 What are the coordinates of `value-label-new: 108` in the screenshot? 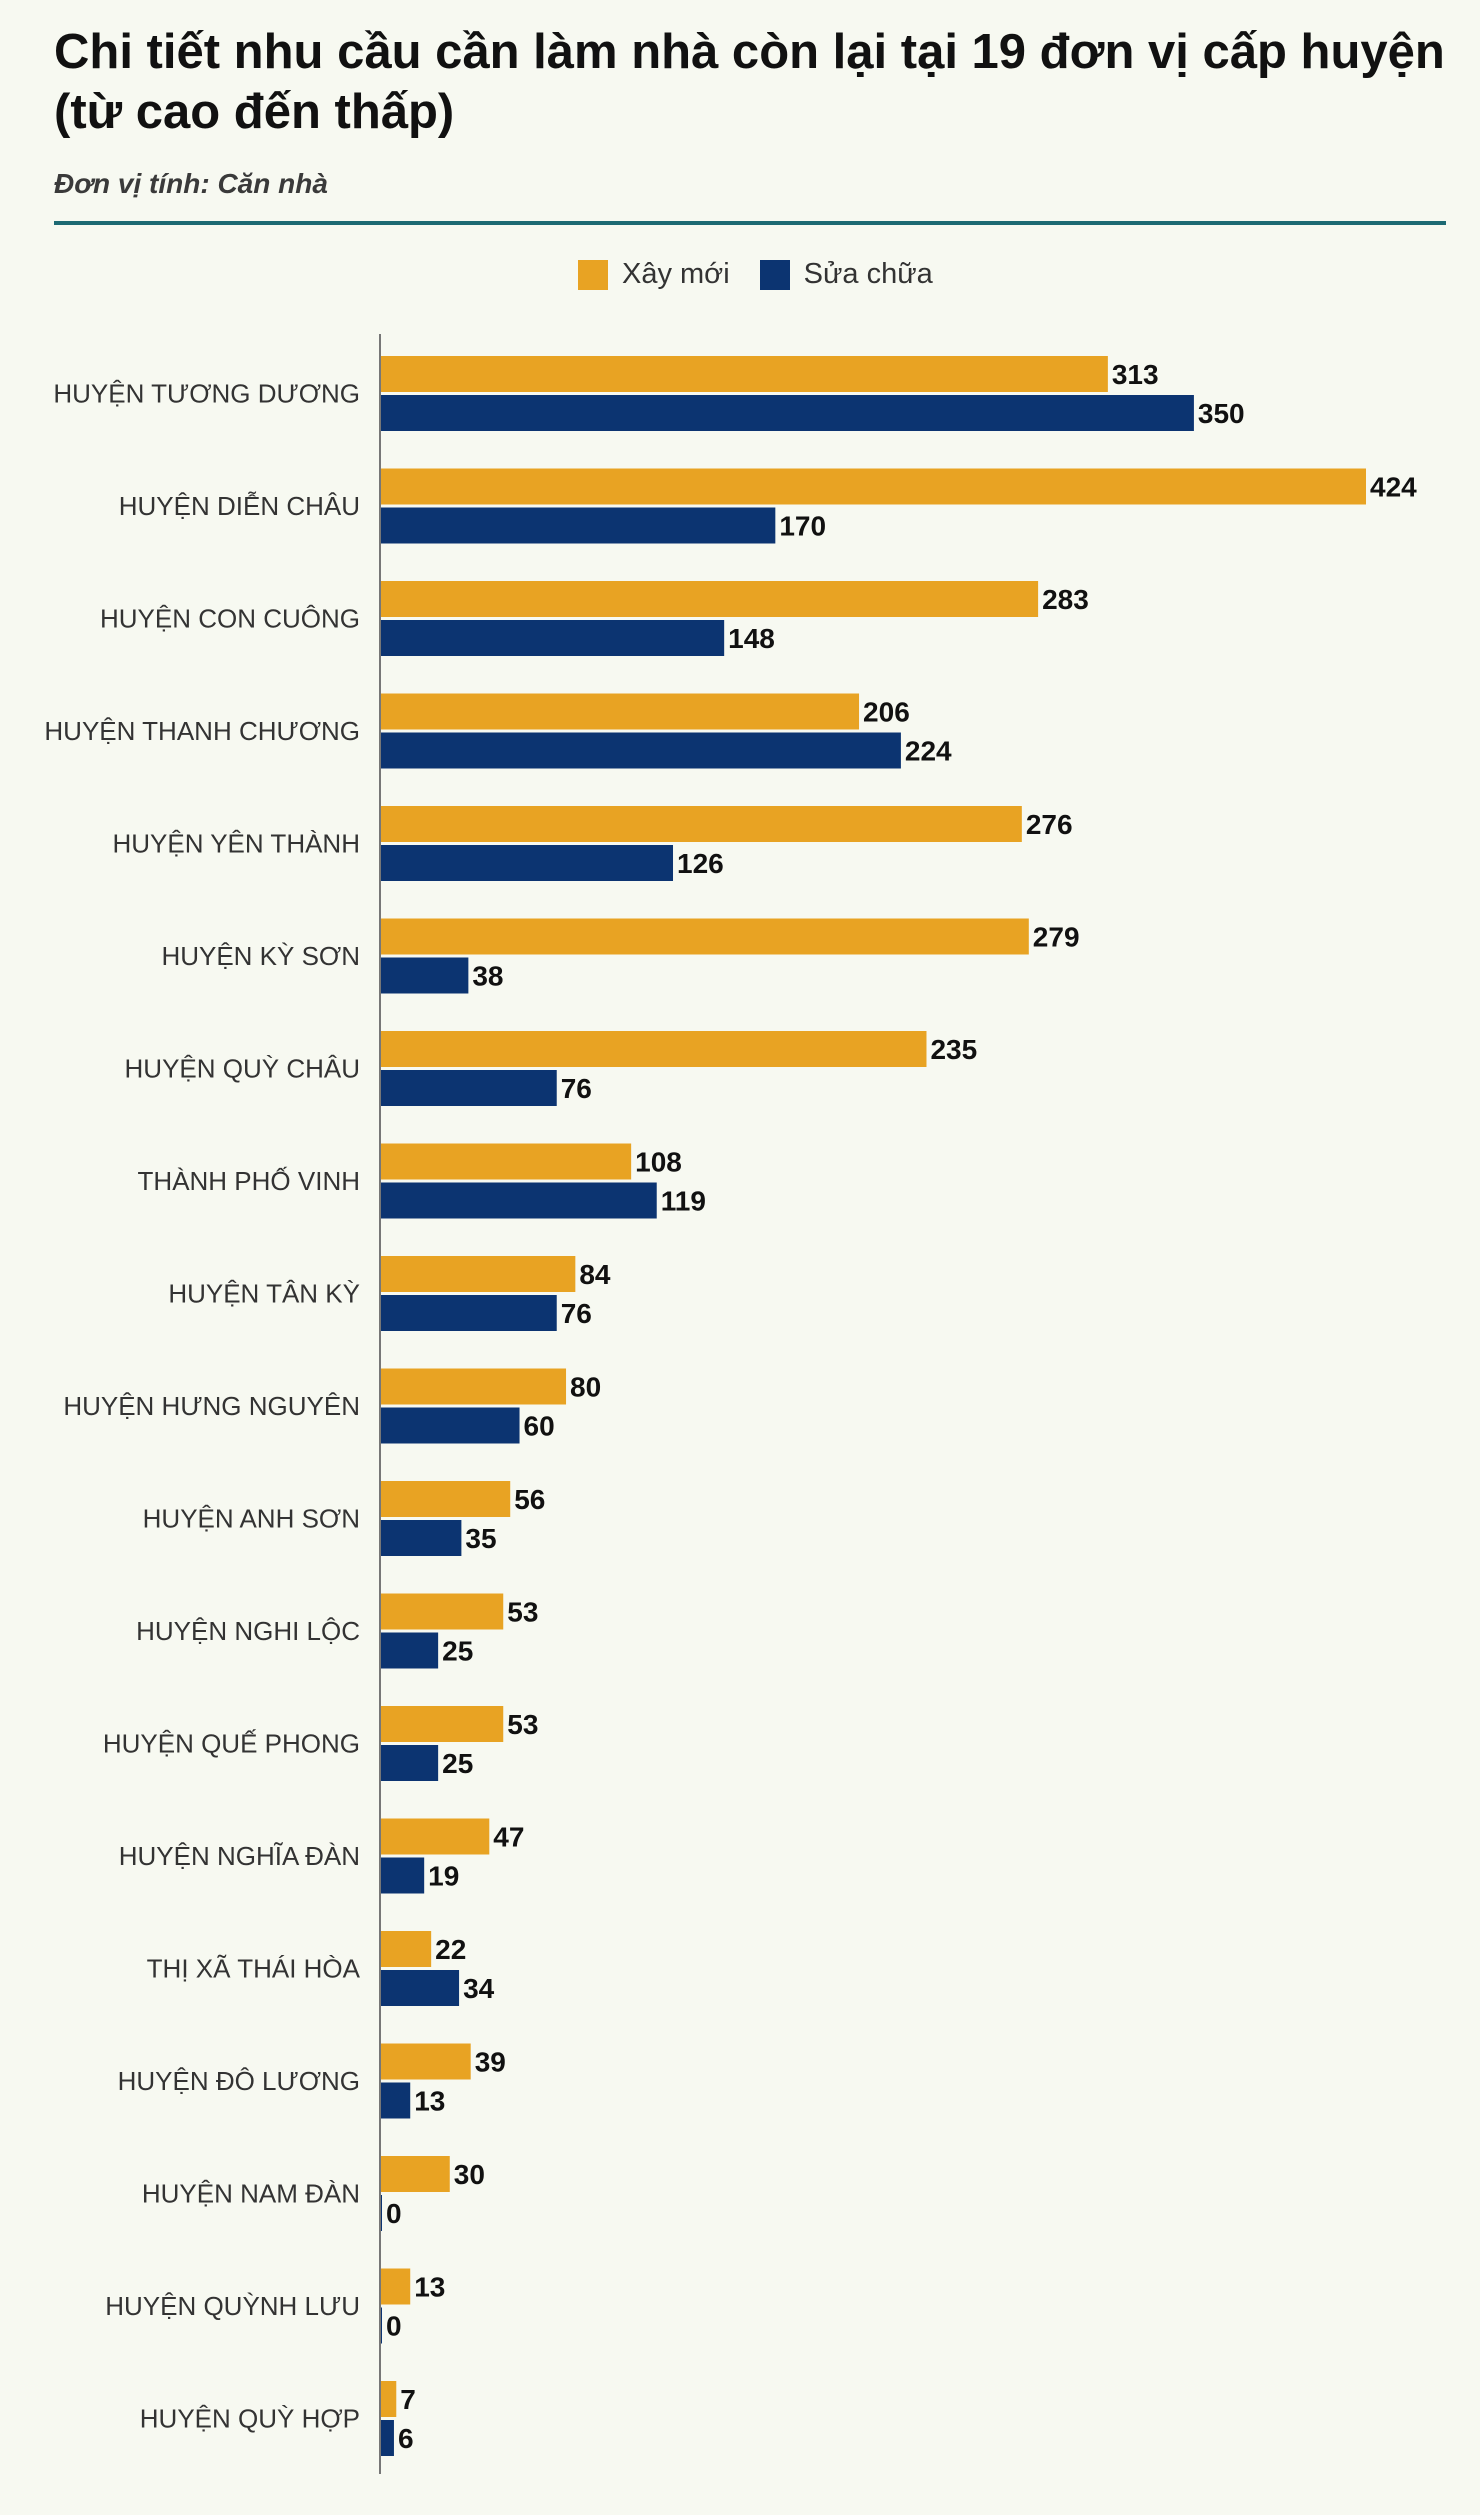 It's located at (658, 1162).